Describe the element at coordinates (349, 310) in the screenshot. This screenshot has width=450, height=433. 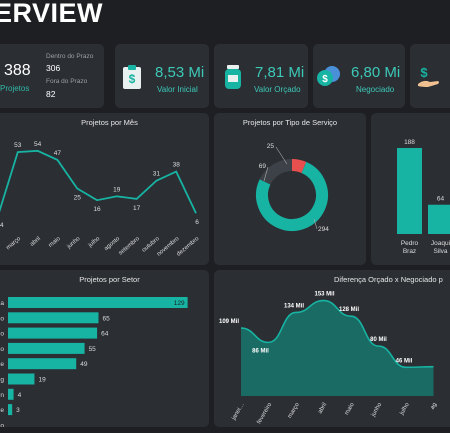
I see `data-label: 128 Mil` at that location.